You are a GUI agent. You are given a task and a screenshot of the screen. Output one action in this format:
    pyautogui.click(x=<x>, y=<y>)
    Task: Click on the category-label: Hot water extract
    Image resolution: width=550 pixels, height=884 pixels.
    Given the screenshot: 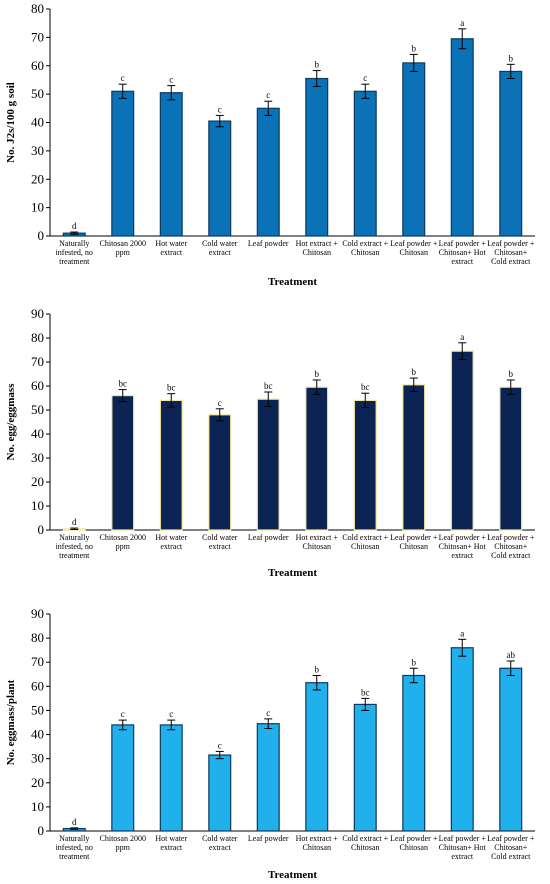 What is the action you would take?
    pyautogui.click(x=171, y=542)
    